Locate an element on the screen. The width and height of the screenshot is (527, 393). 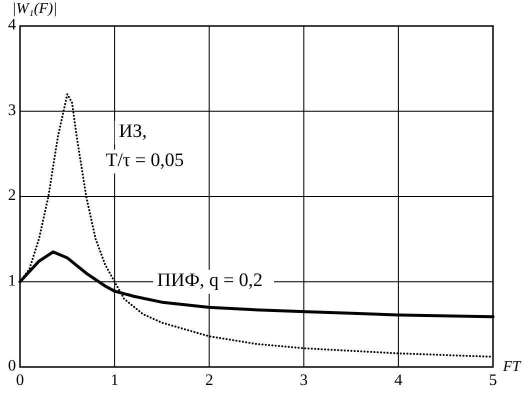
y-tick-label: 1 is located at coordinates (12, 281).